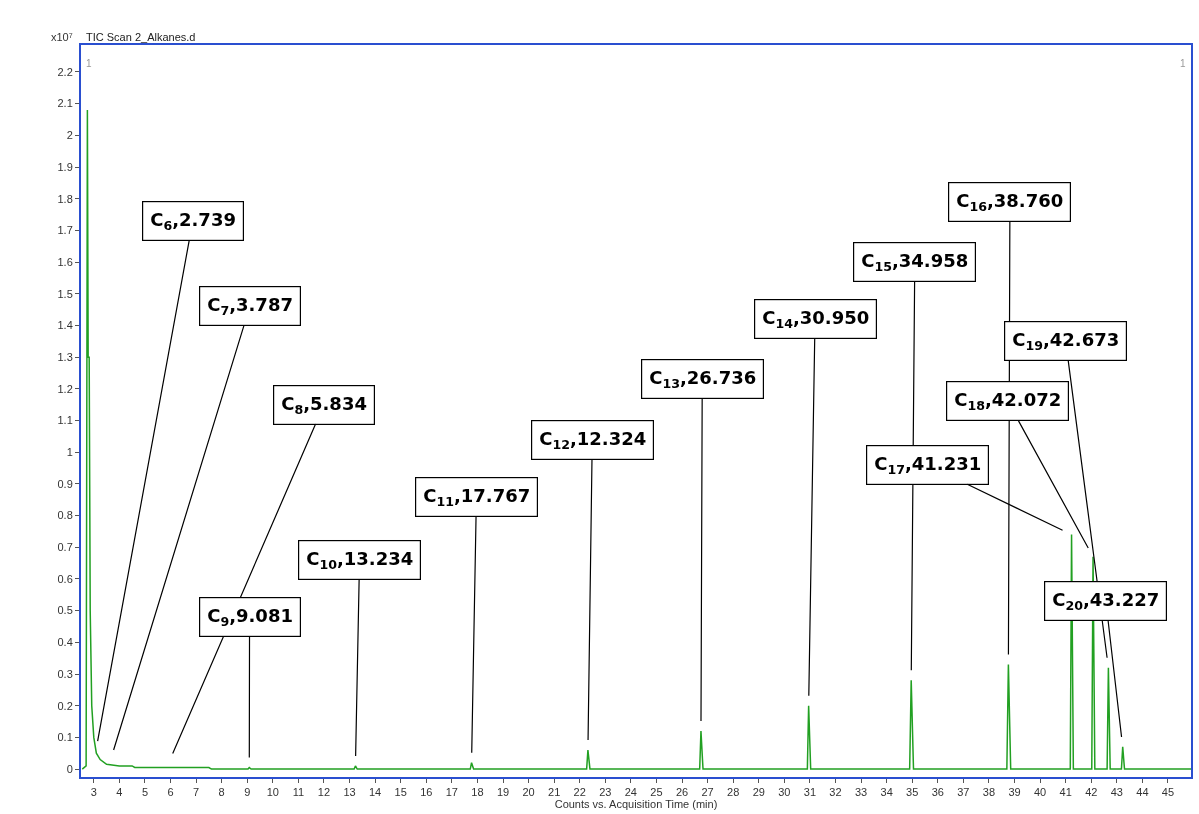 Image resolution: width=1199 pixels, height=814 pixels. I want to click on x-tick-label: 22, so click(579, 792).